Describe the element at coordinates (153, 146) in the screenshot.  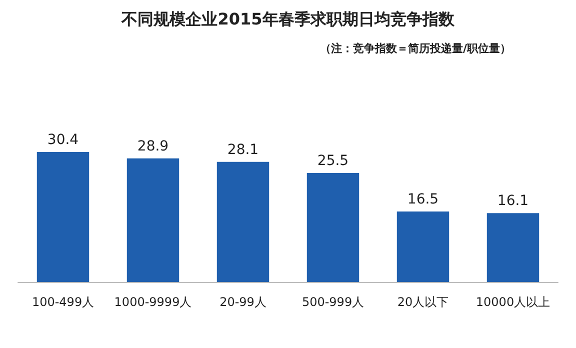
I see `data-label: 28.9` at that location.